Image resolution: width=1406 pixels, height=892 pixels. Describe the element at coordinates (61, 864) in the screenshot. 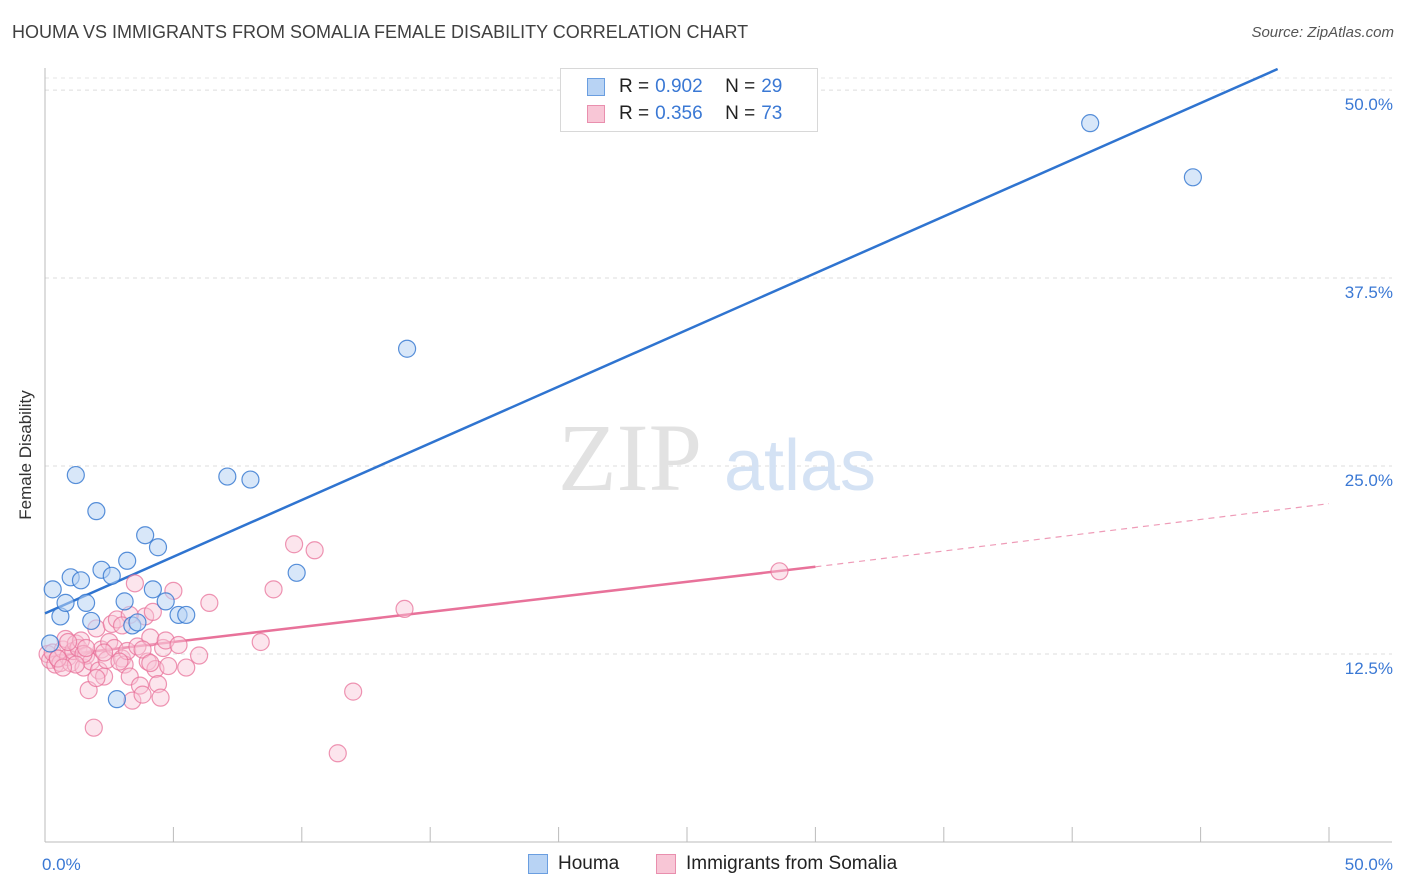

I see `x-tick-label: 0.0%` at that location.